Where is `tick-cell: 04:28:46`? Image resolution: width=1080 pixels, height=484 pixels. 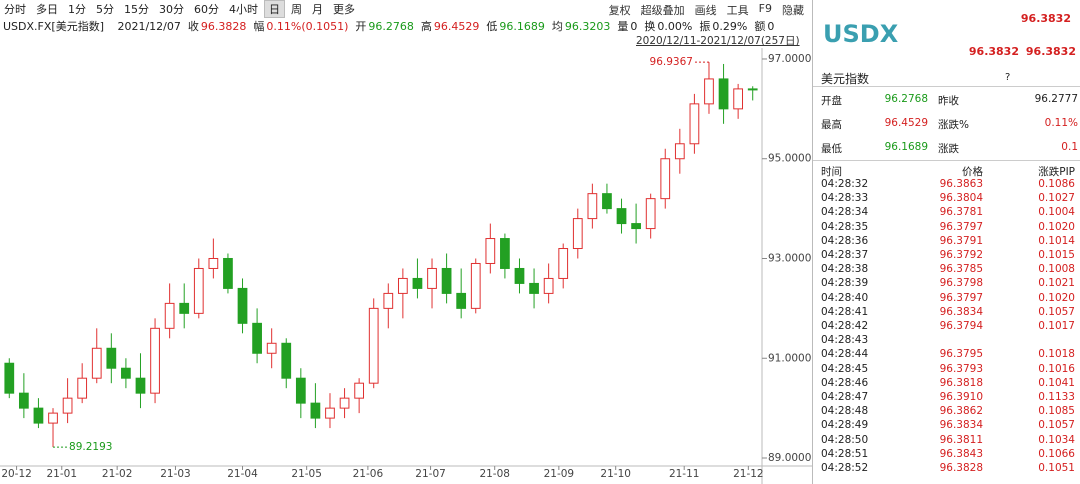 tick-cell: 04:28:46 is located at coordinates (845, 382).